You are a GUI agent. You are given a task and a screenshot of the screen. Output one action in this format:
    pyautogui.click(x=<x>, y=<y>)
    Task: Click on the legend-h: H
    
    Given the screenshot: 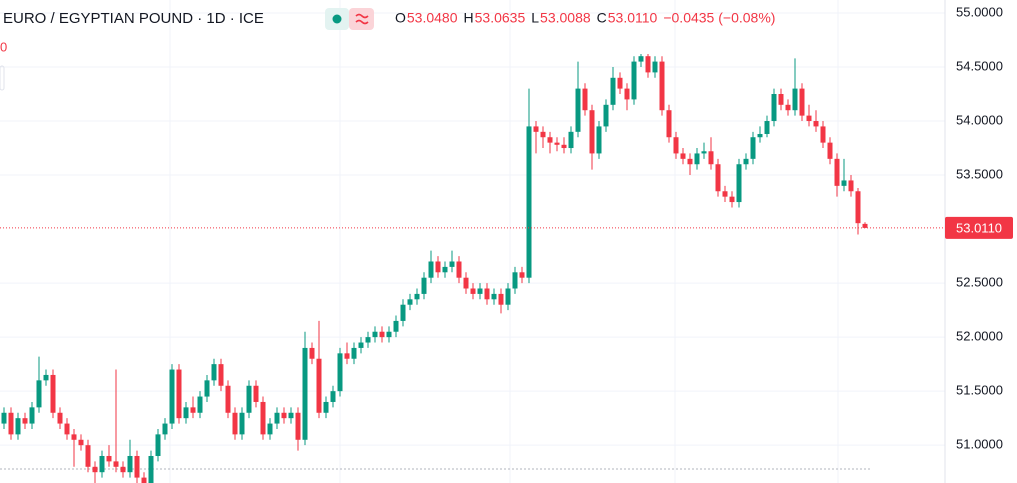 What is the action you would take?
    pyautogui.click(x=469, y=18)
    